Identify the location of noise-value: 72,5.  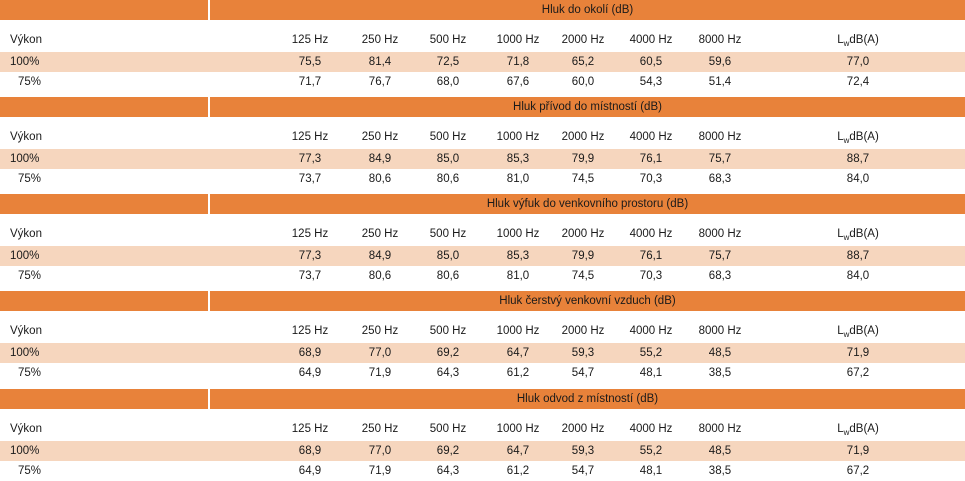
(448, 62).